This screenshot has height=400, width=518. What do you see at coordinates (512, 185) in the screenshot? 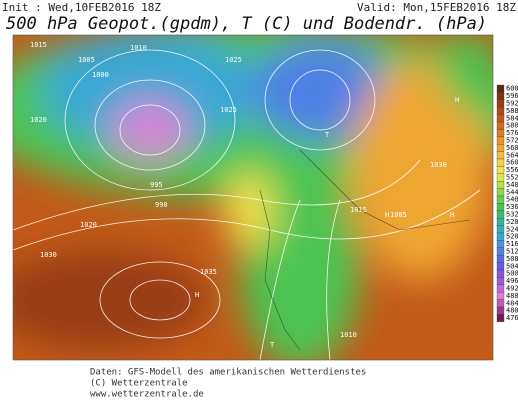
I see `colorbar-label: 548` at bounding box center [512, 185].